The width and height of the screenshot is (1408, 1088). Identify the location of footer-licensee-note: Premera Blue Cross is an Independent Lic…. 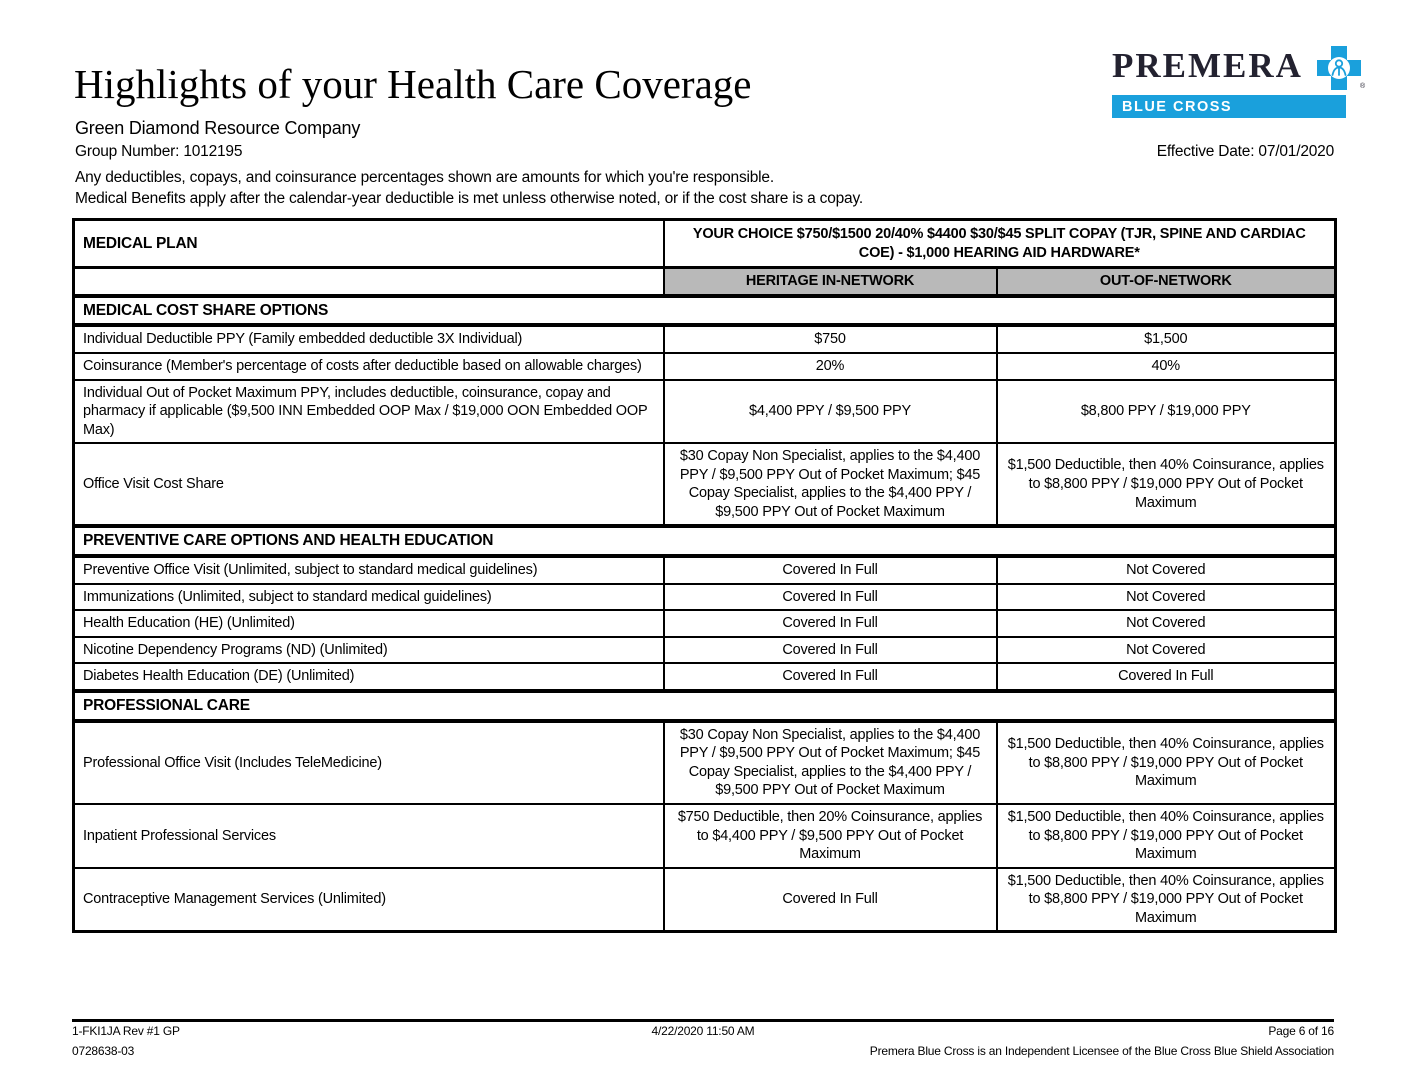
(1101, 1051).